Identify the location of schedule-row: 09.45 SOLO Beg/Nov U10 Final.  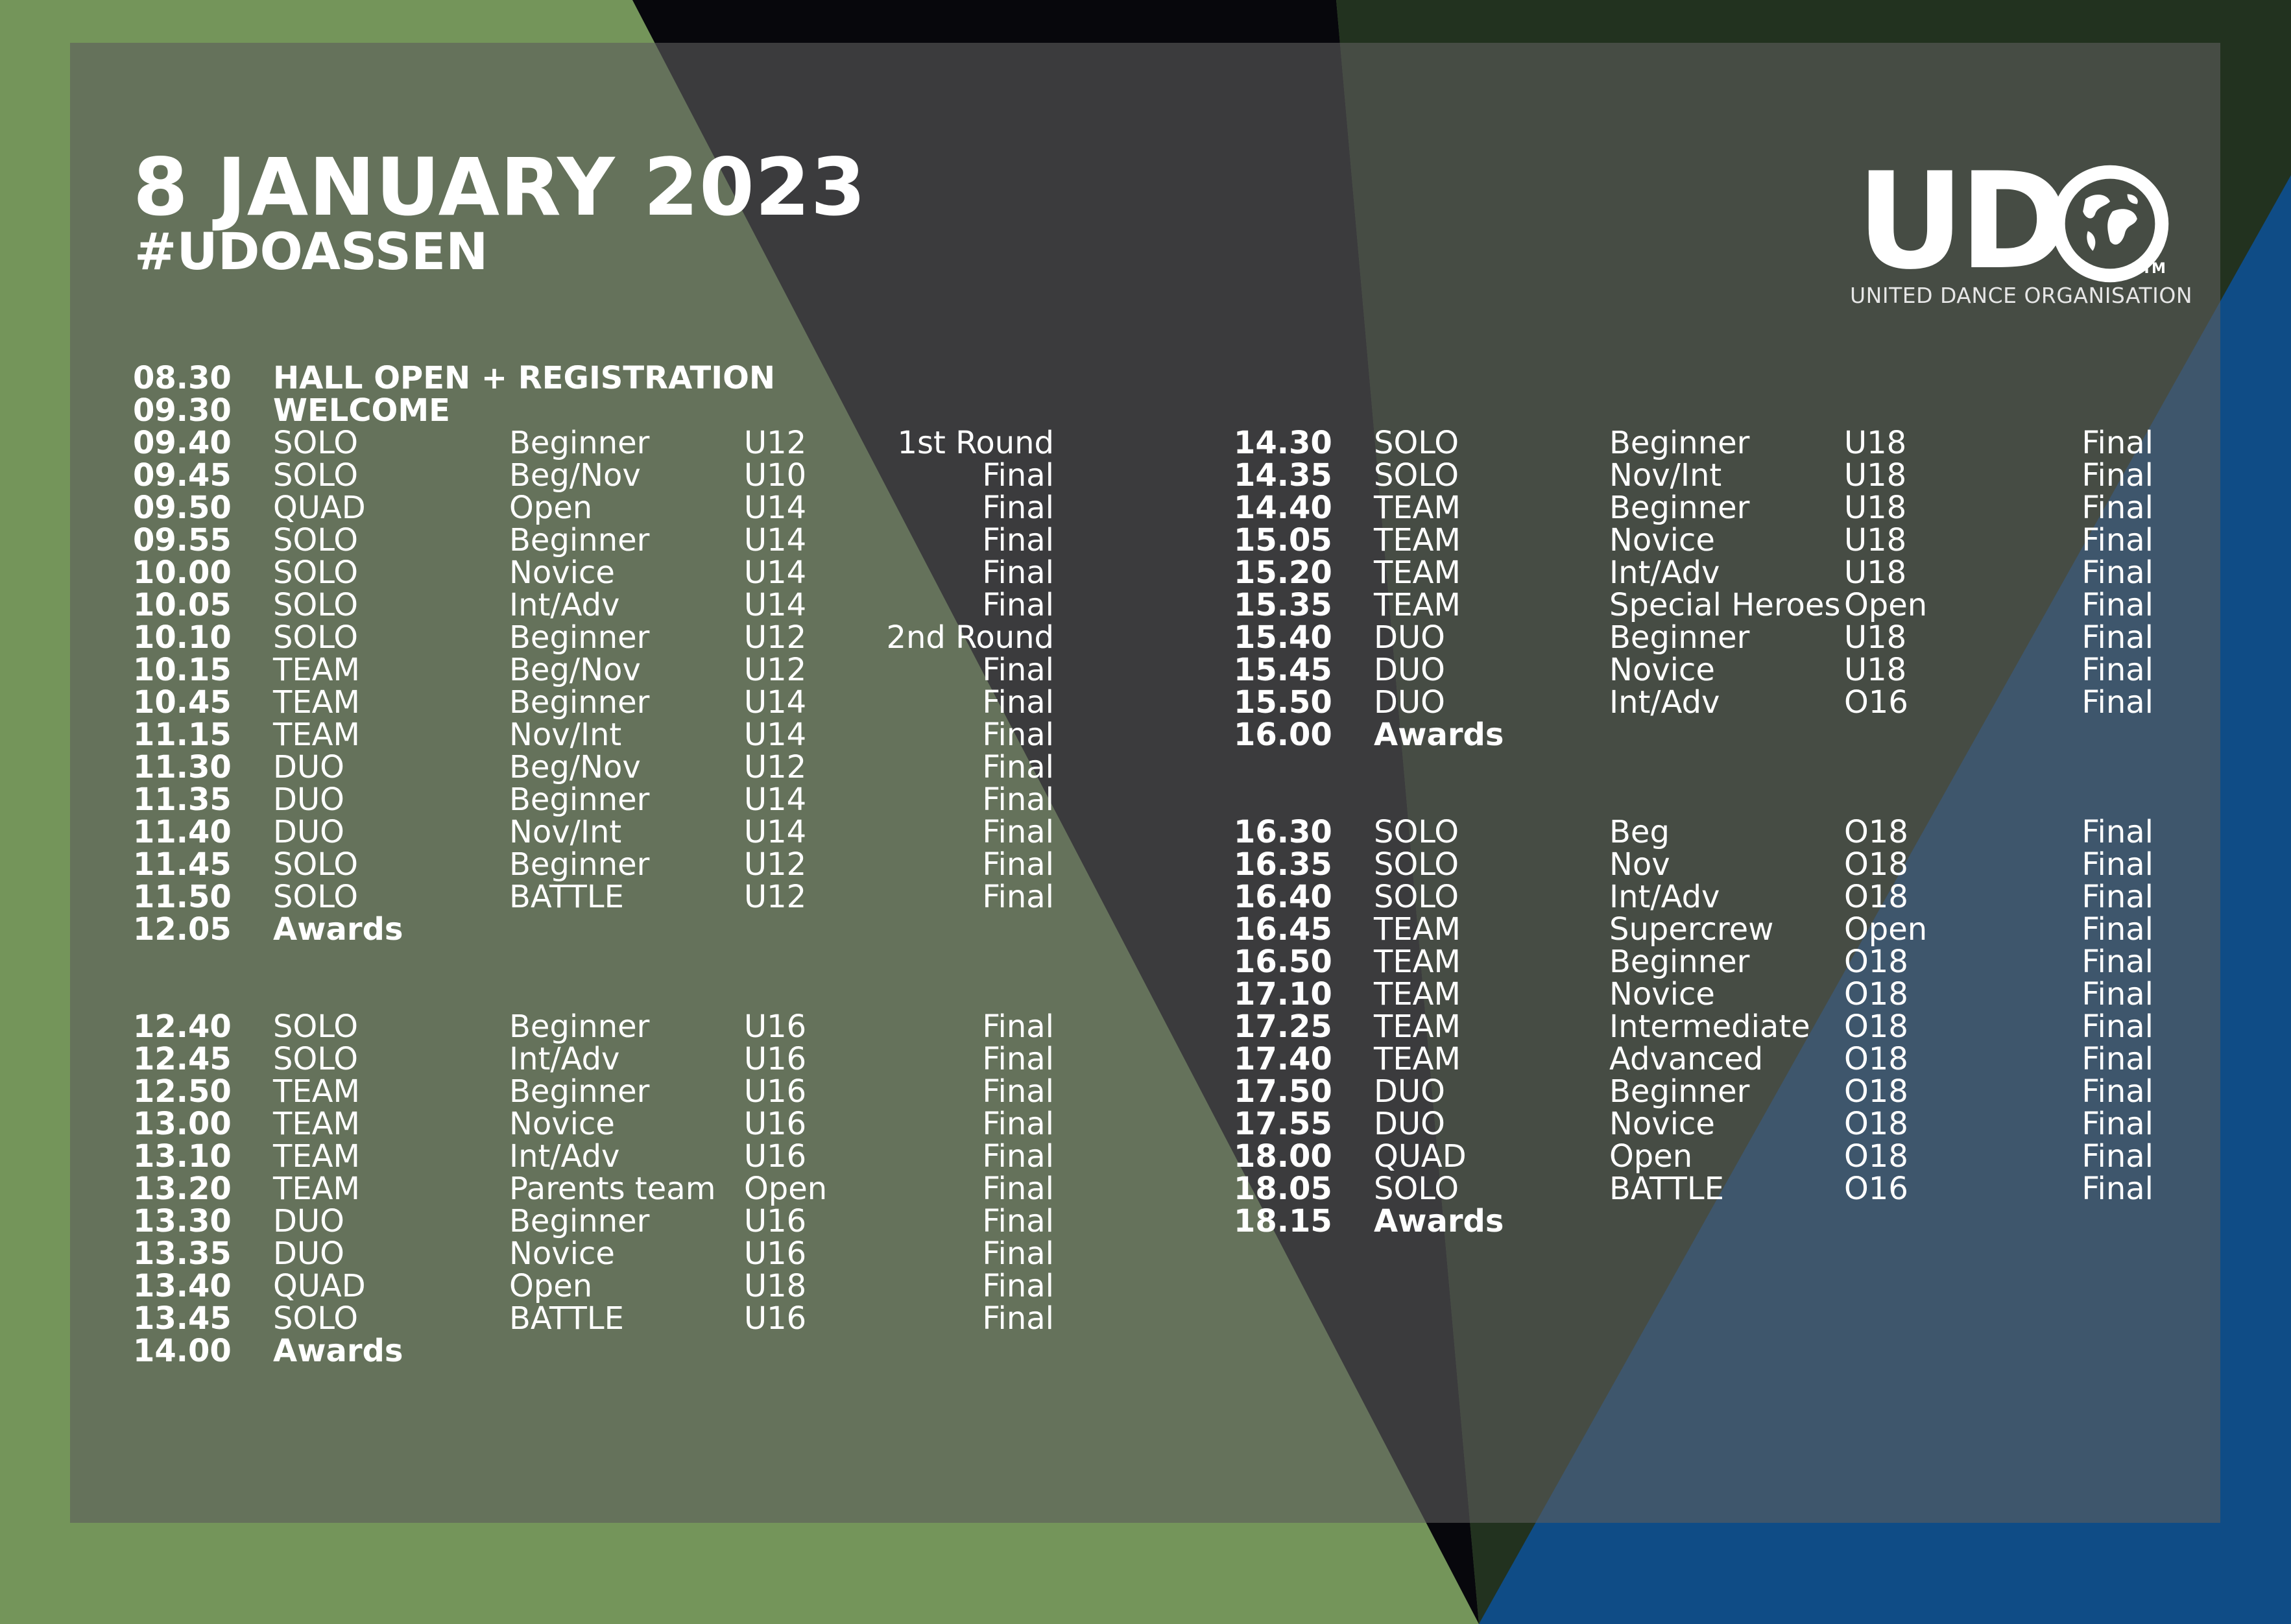
(593, 475).